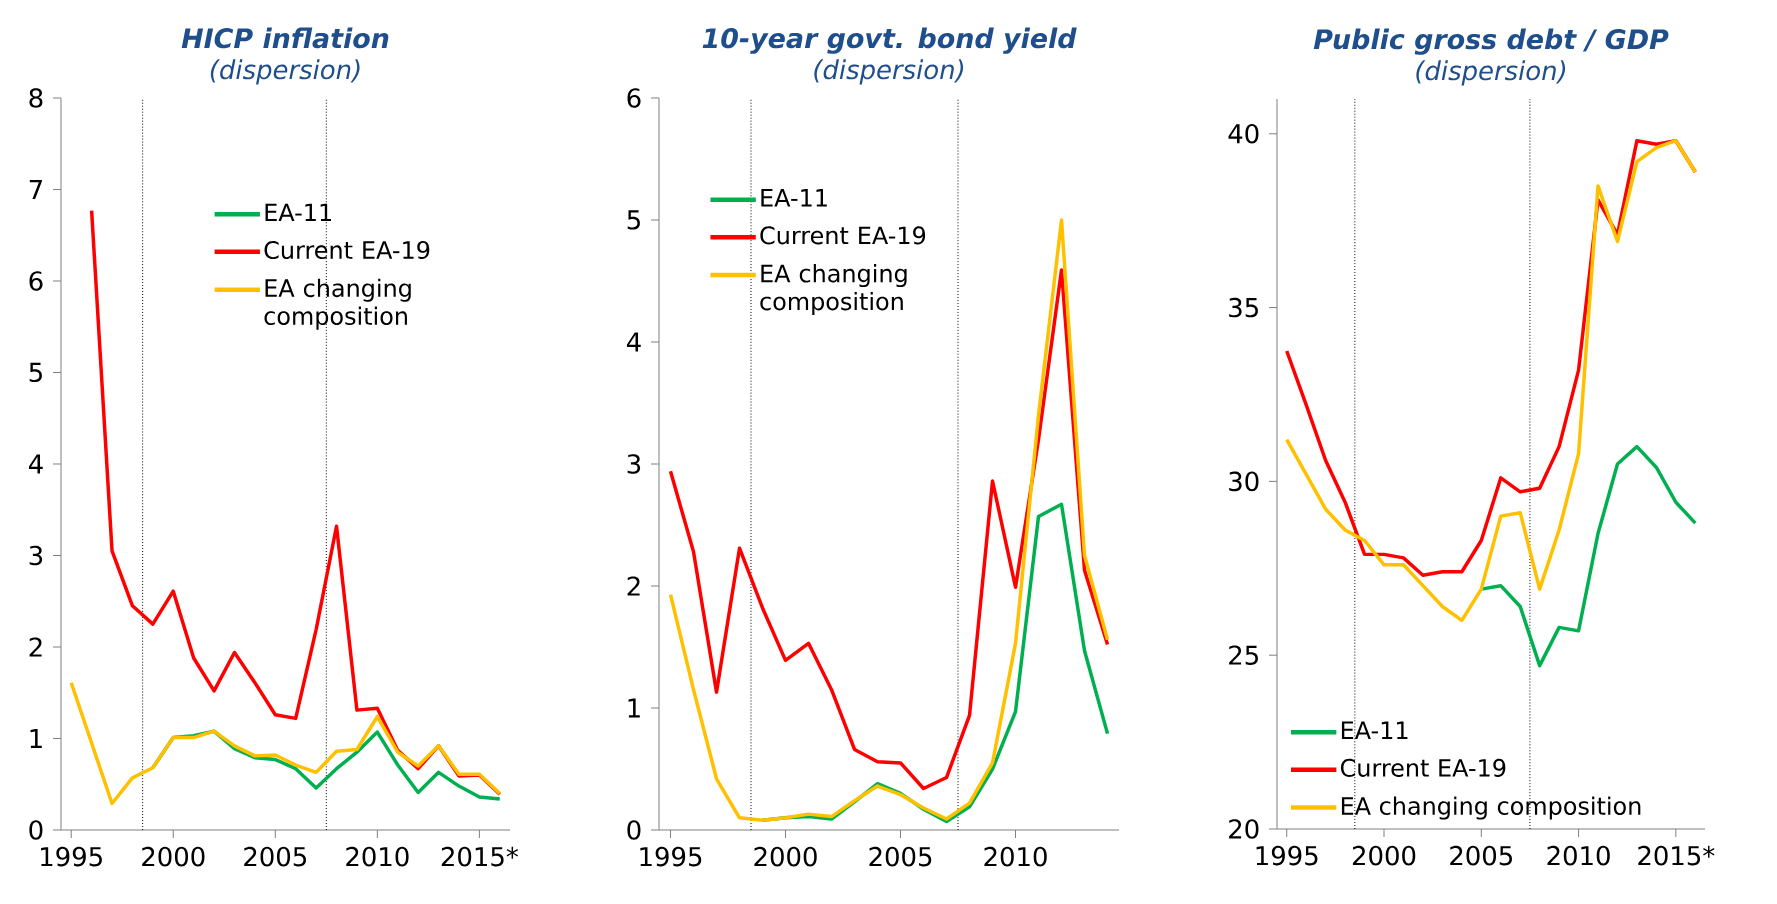 Image resolution: width=1777 pixels, height=904 pixels. What do you see at coordinates (1244, 829) in the screenshot?
I see `y-tick-label: 20` at bounding box center [1244, 829].